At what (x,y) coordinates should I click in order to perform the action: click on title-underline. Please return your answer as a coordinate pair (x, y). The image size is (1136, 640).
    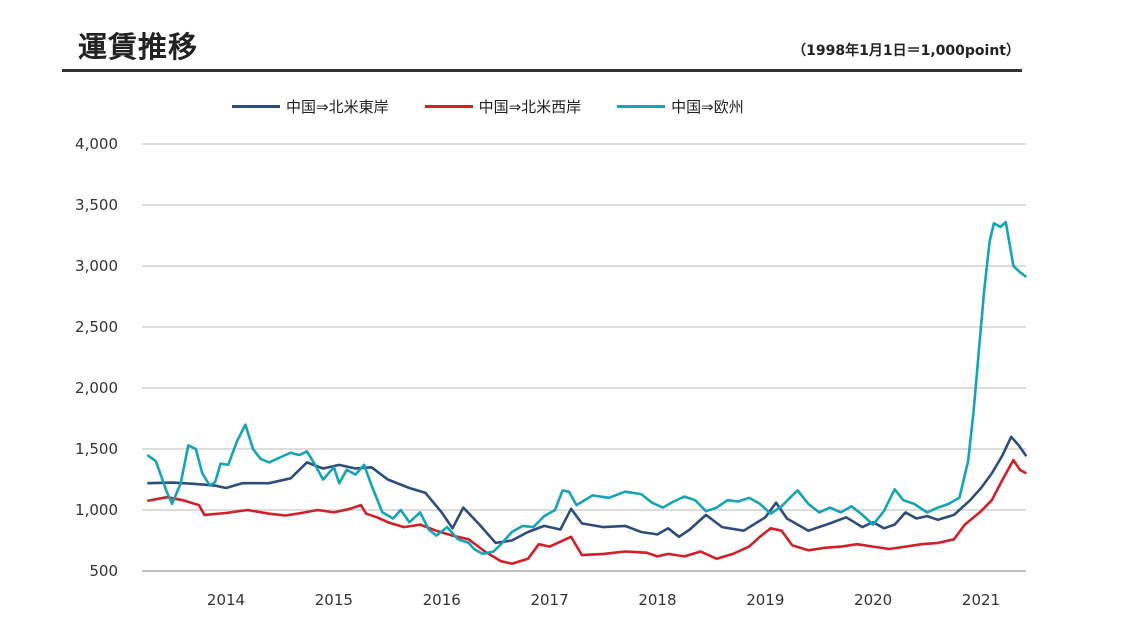
    Looking at the image, I should click on (542, 70).